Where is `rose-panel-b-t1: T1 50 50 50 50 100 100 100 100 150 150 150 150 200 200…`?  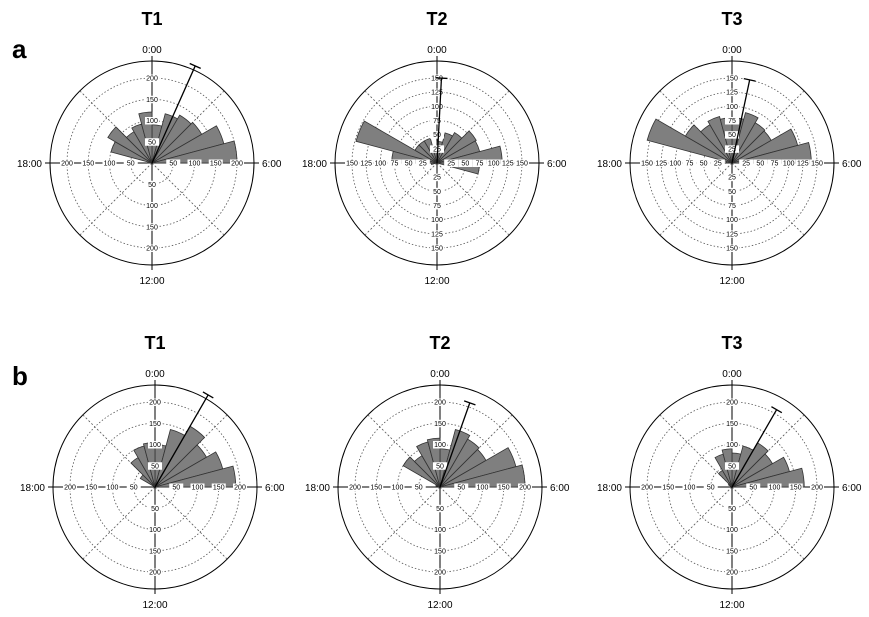
rose-panel-b-t1: T1 50 50 50 50 100 100 100 100 150 150 150 150 200 200… is located at coordinates (152, 472).